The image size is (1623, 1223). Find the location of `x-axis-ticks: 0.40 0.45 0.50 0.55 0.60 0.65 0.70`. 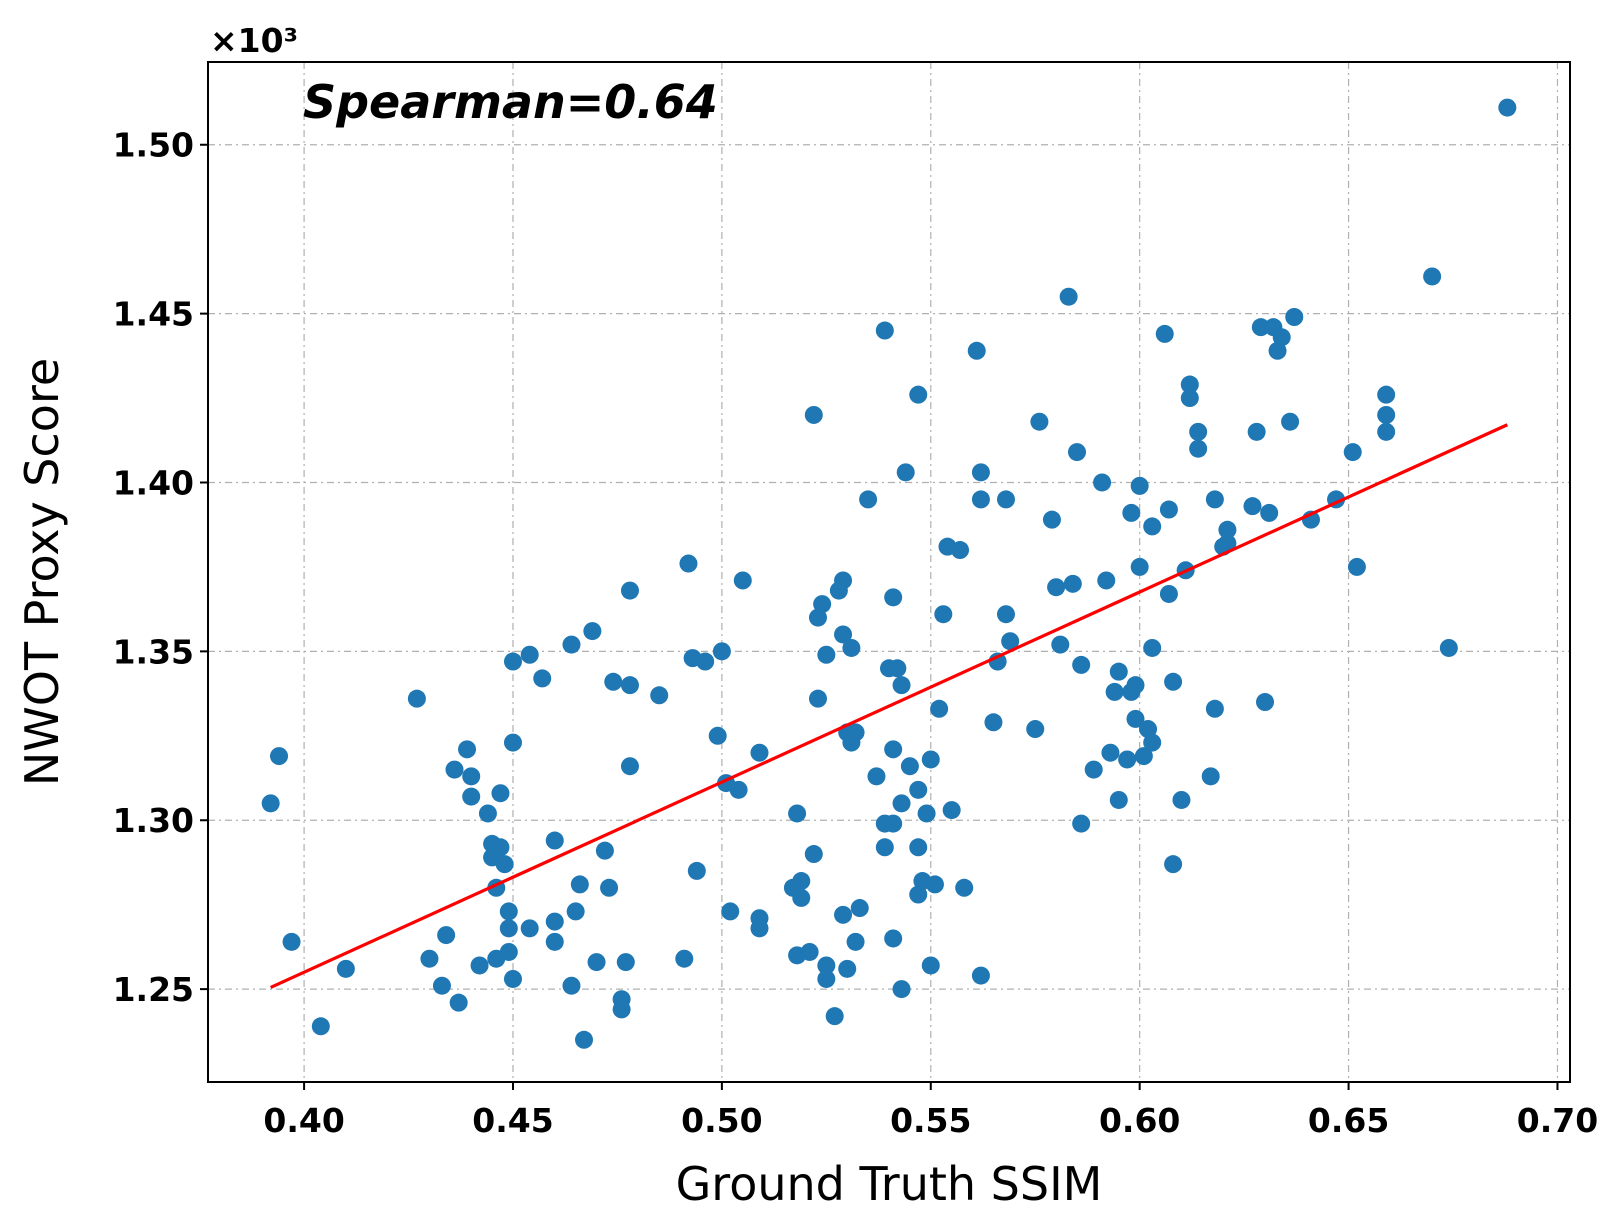

x-axis-ticks: 0.40 0.45 0.50 0.55 0.60 0.65 0.70 is located at coordinates (930, 1111).